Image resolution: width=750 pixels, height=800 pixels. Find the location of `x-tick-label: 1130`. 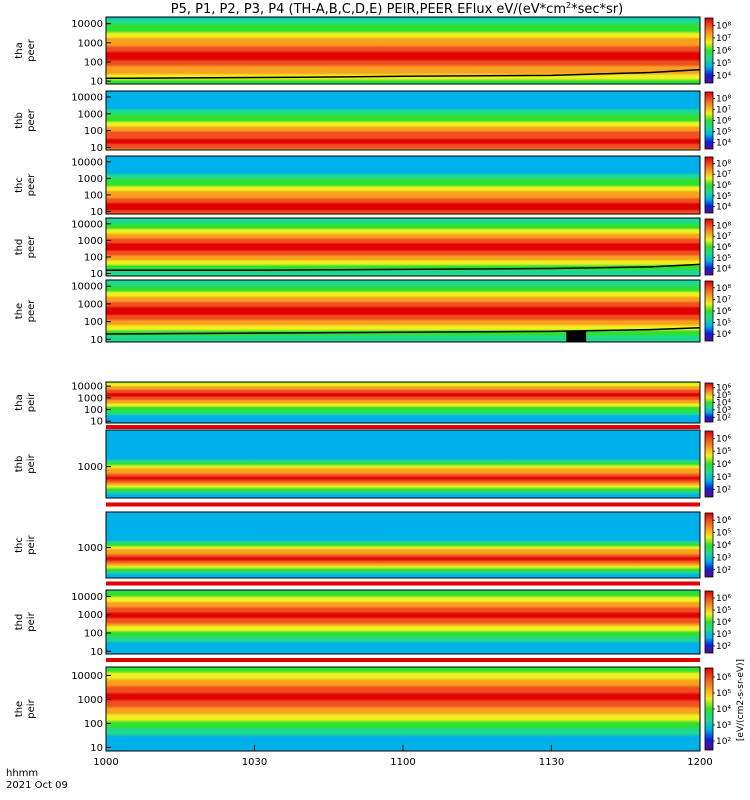

x-tick-label: 1130 is located at coordinates (551, 762).